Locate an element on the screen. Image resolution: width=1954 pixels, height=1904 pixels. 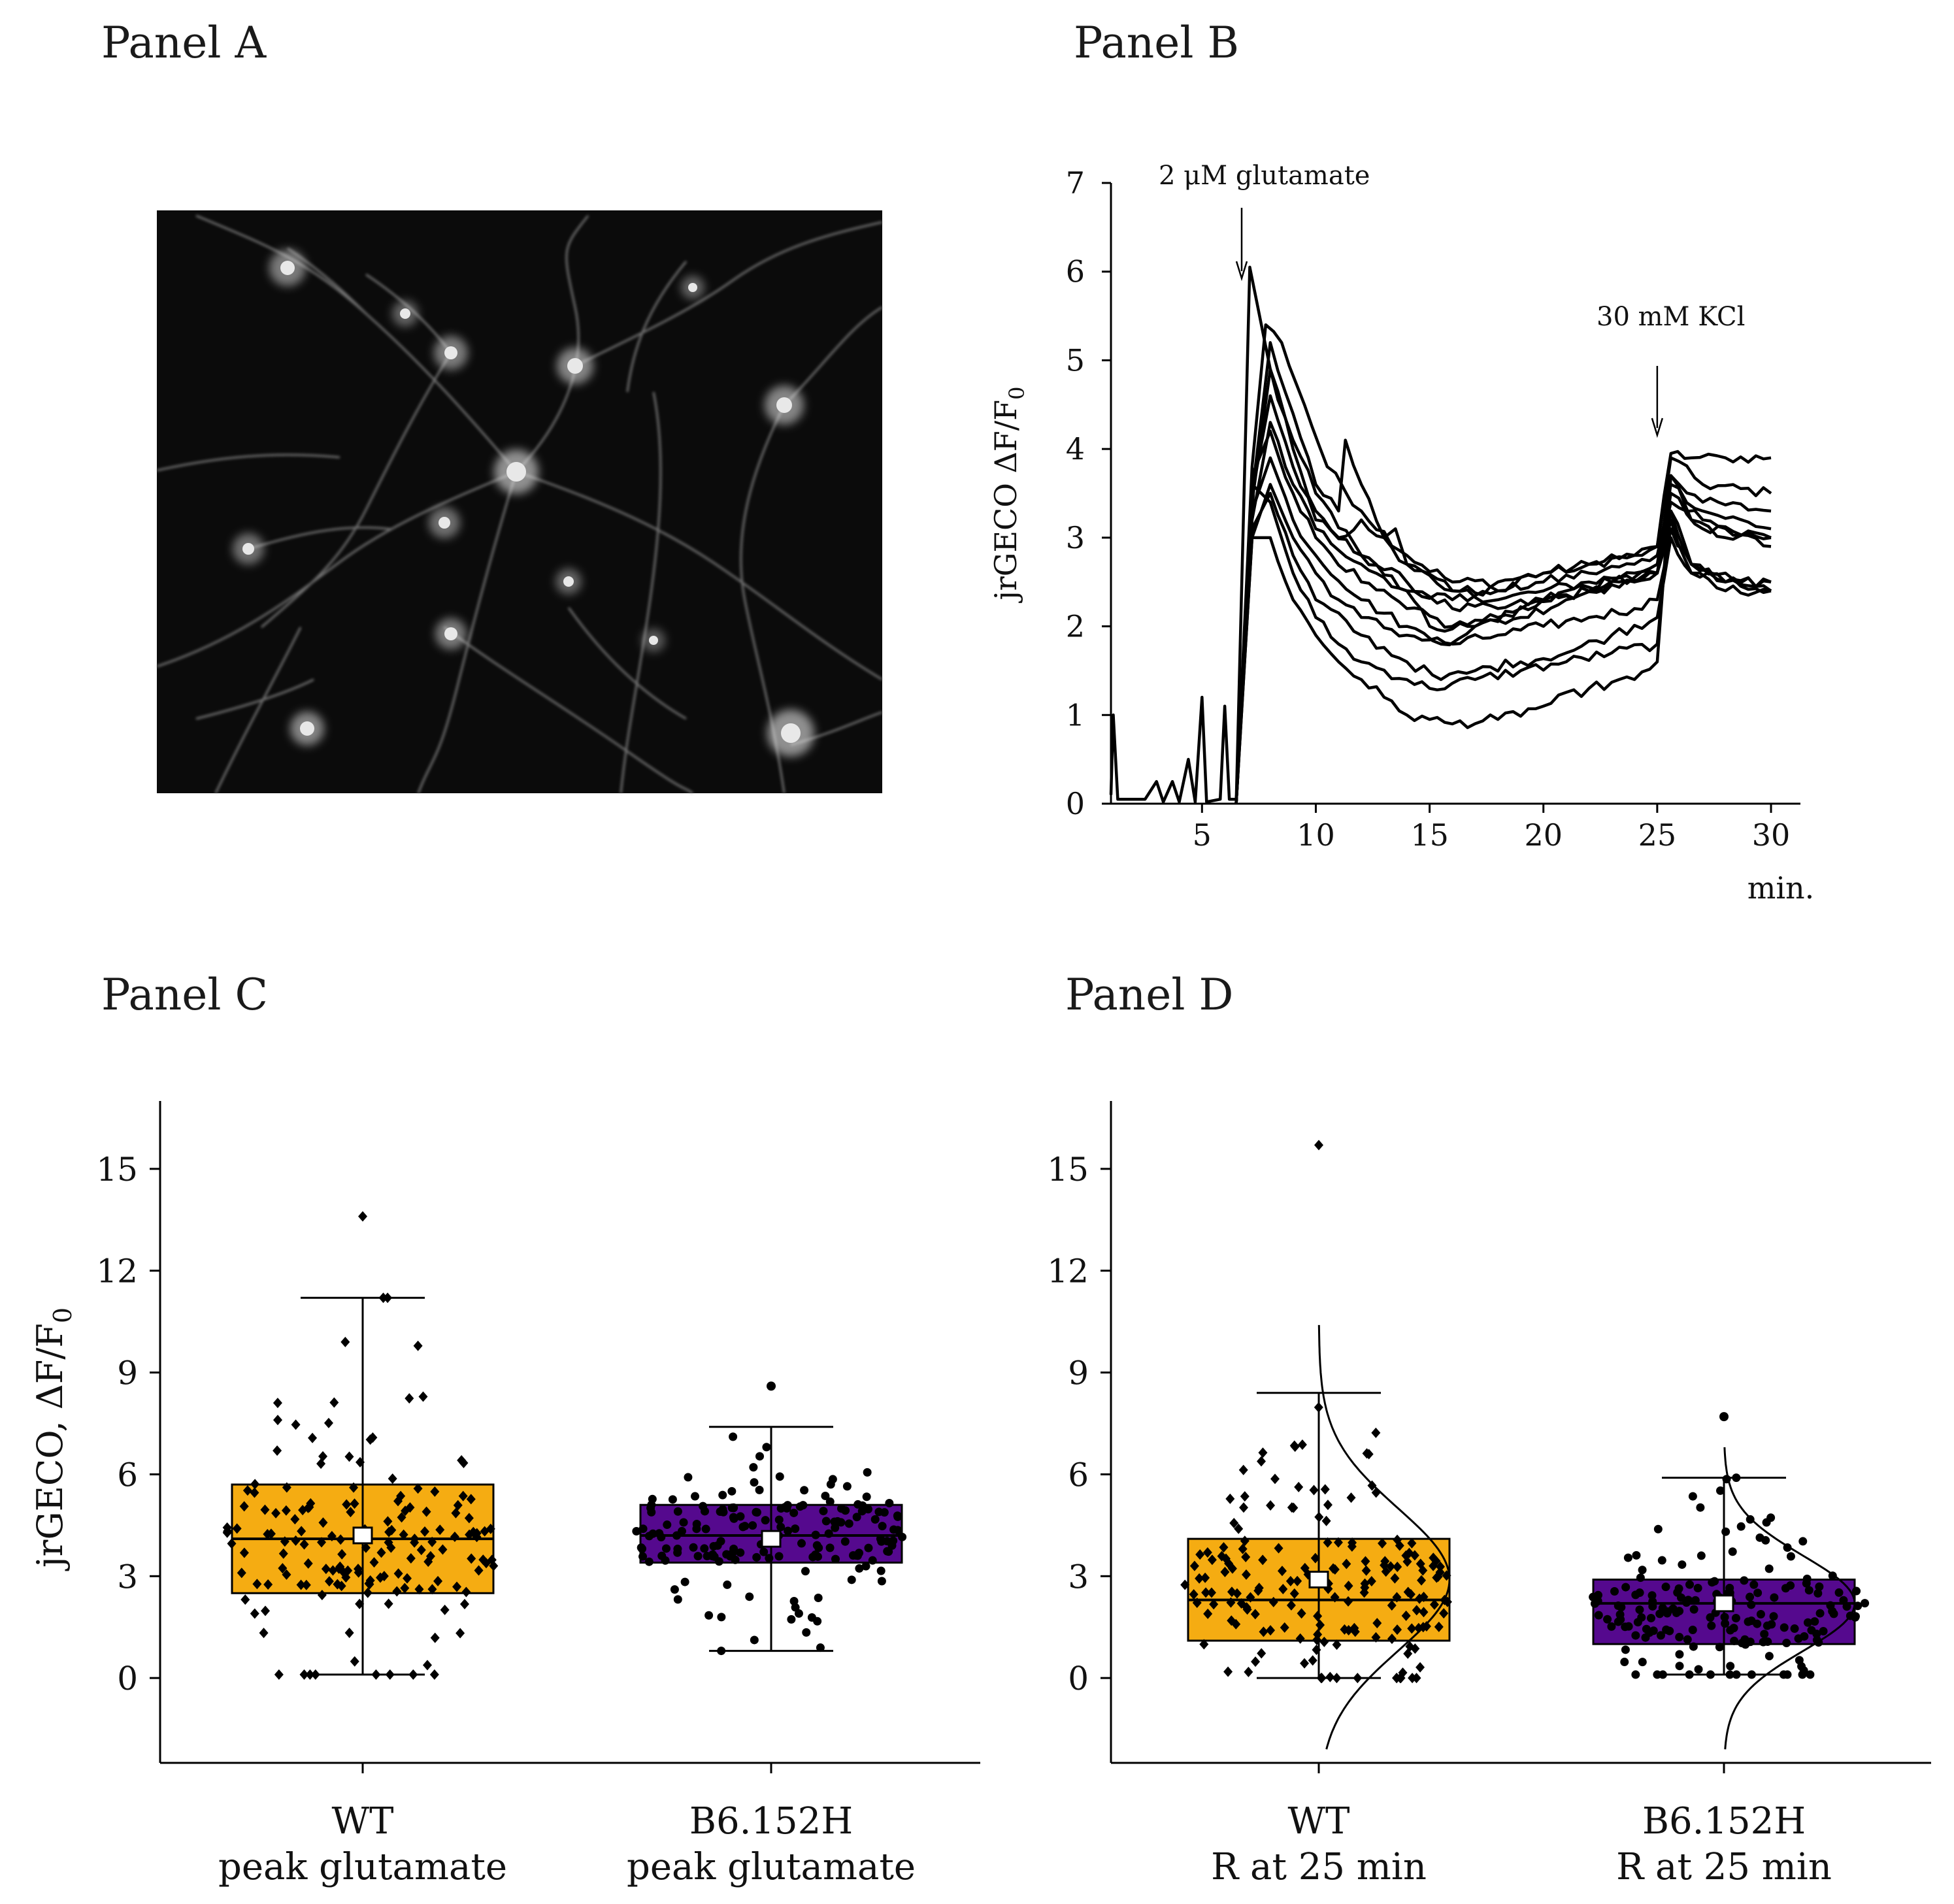
panel-a-title: Panel A is located at coordinates (184, 43).